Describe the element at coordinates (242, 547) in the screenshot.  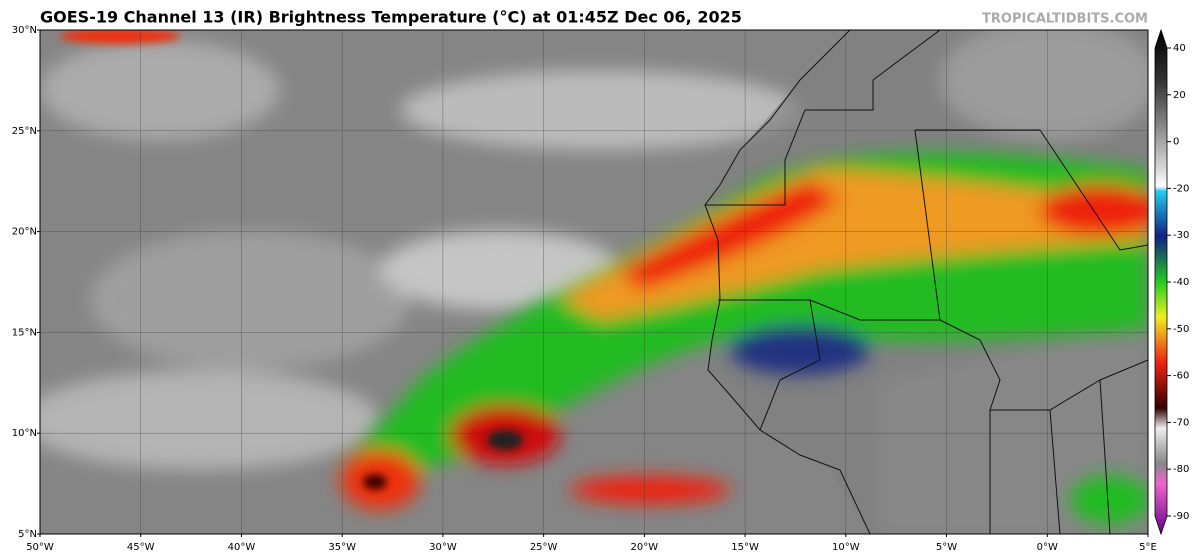
I see `lon-label: 40°W` at that location.